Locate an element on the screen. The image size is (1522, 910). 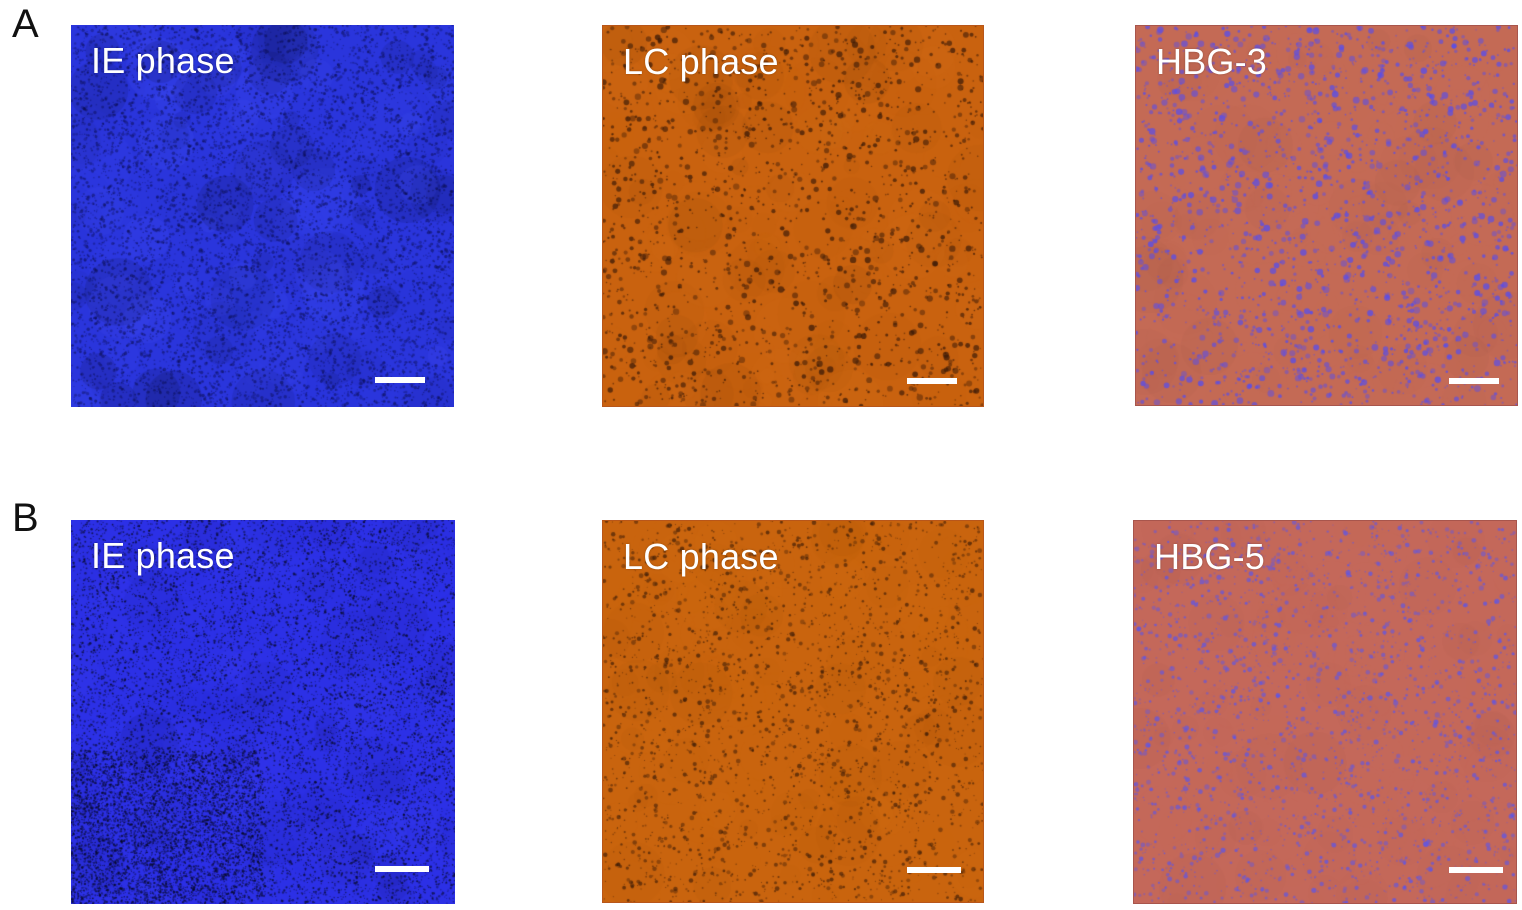
panel-label: HBG-3 is located at coordinates (1212, 61).